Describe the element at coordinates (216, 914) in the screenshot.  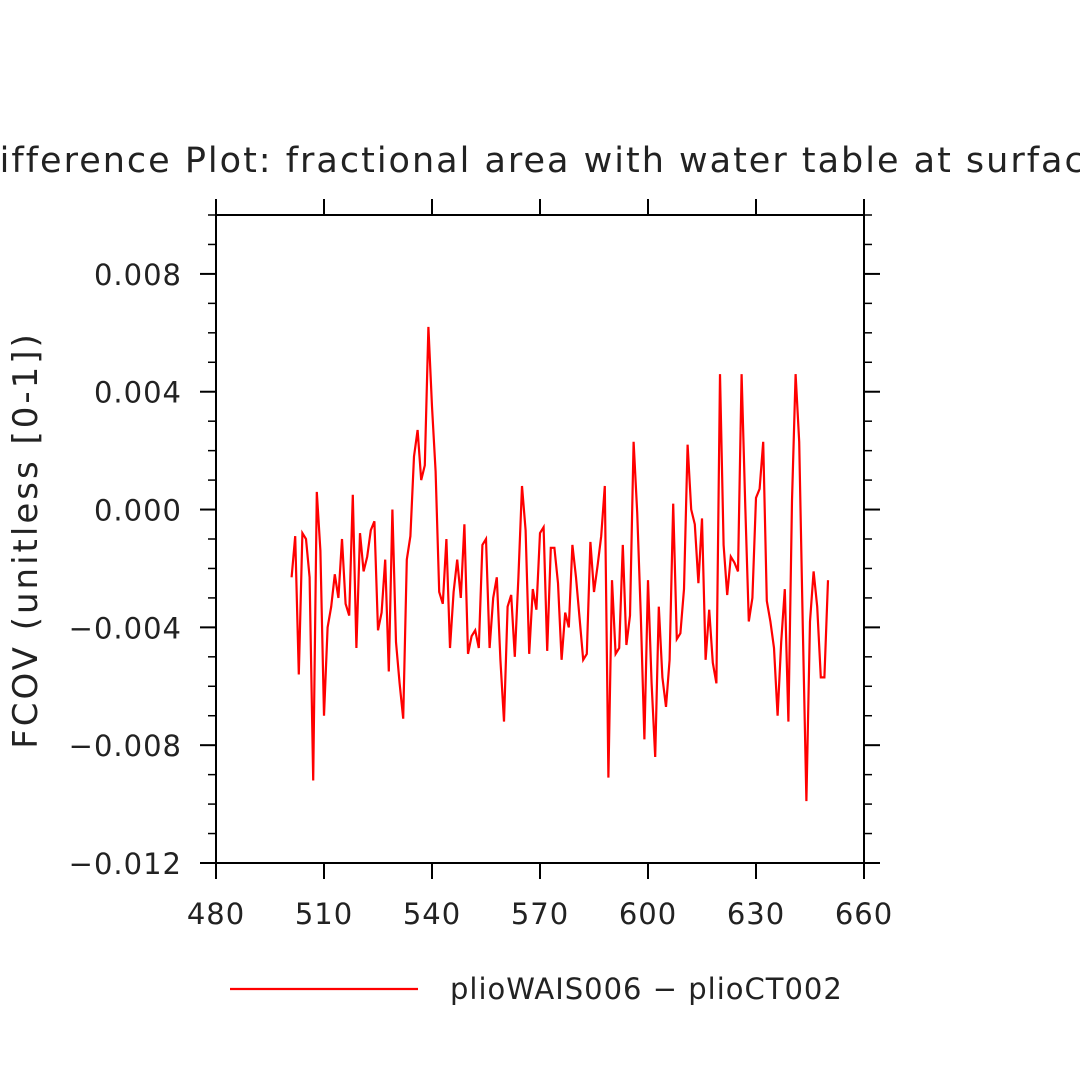
I see `x-tick-label: 480` at that location.